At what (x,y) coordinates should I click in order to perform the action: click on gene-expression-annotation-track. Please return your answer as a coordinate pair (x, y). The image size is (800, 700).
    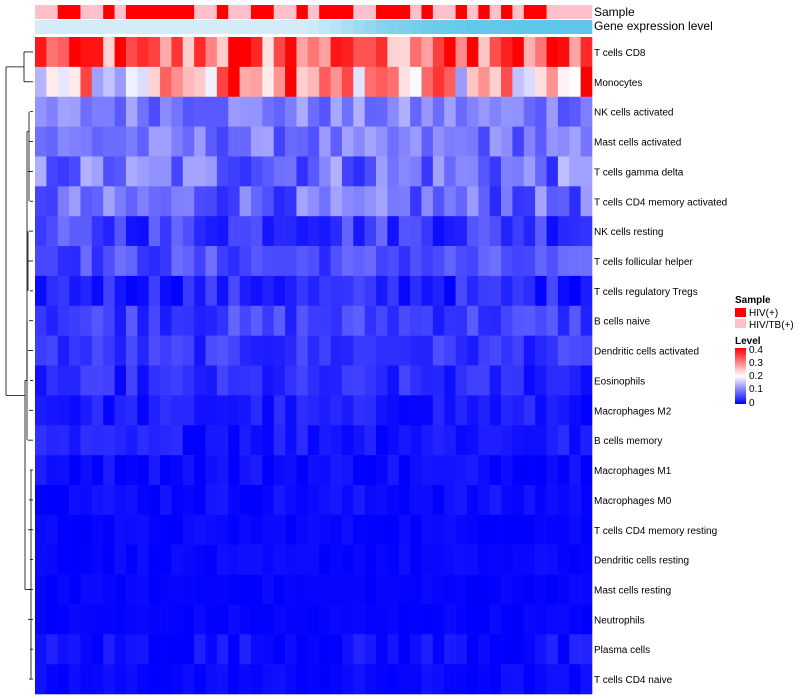
    Looking at the image, I should click on (314, 27).